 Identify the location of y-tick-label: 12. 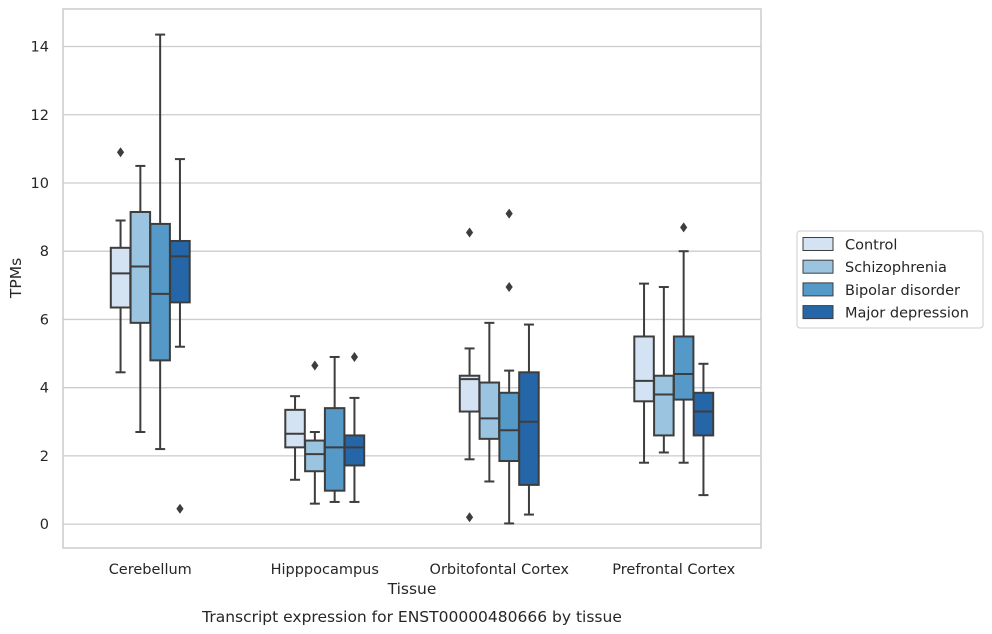
(40, 116).